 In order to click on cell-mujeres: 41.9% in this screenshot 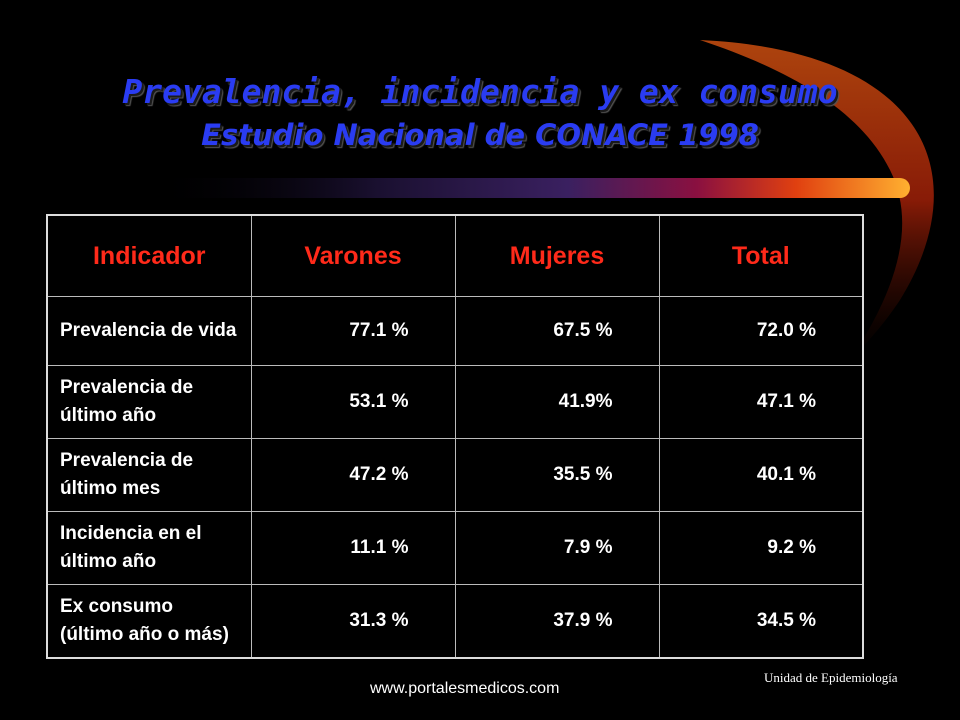, I will do `click(557, 402)`.